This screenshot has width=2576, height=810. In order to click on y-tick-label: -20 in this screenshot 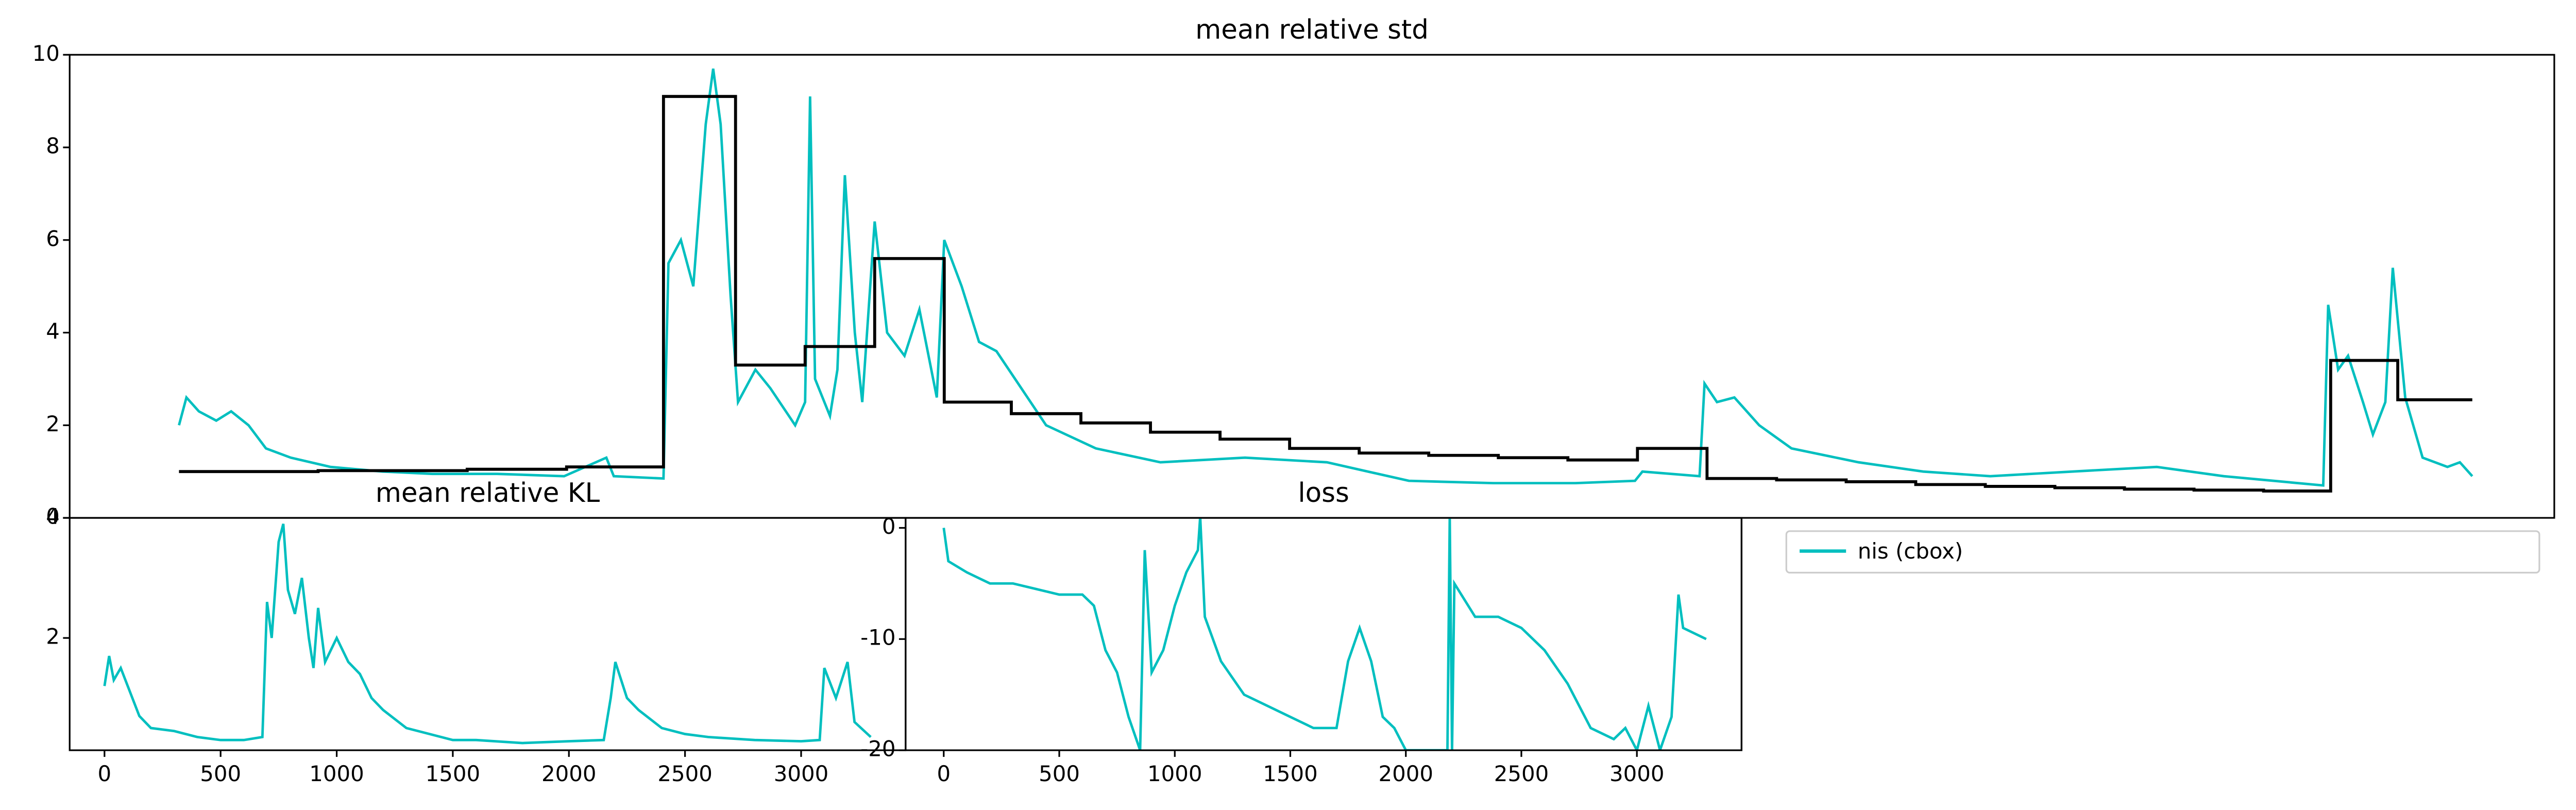, I will do `click(877, 749)`.